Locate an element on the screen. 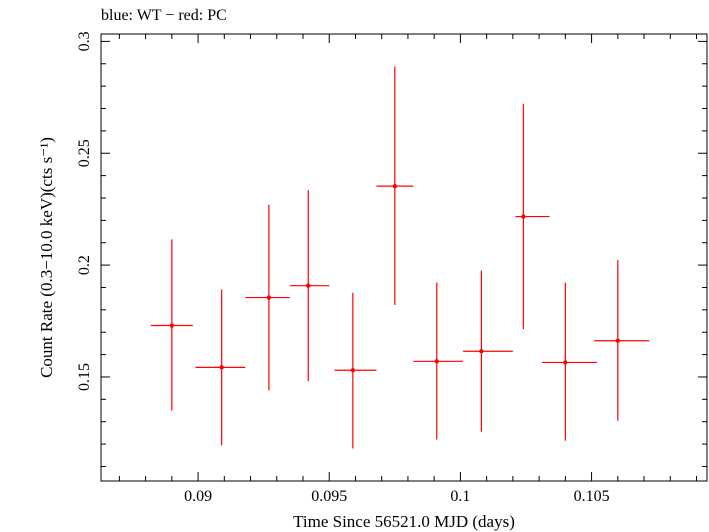 The image size is (709, 532). x-tick-label: 0.105 is located at coordinates (592, 496).